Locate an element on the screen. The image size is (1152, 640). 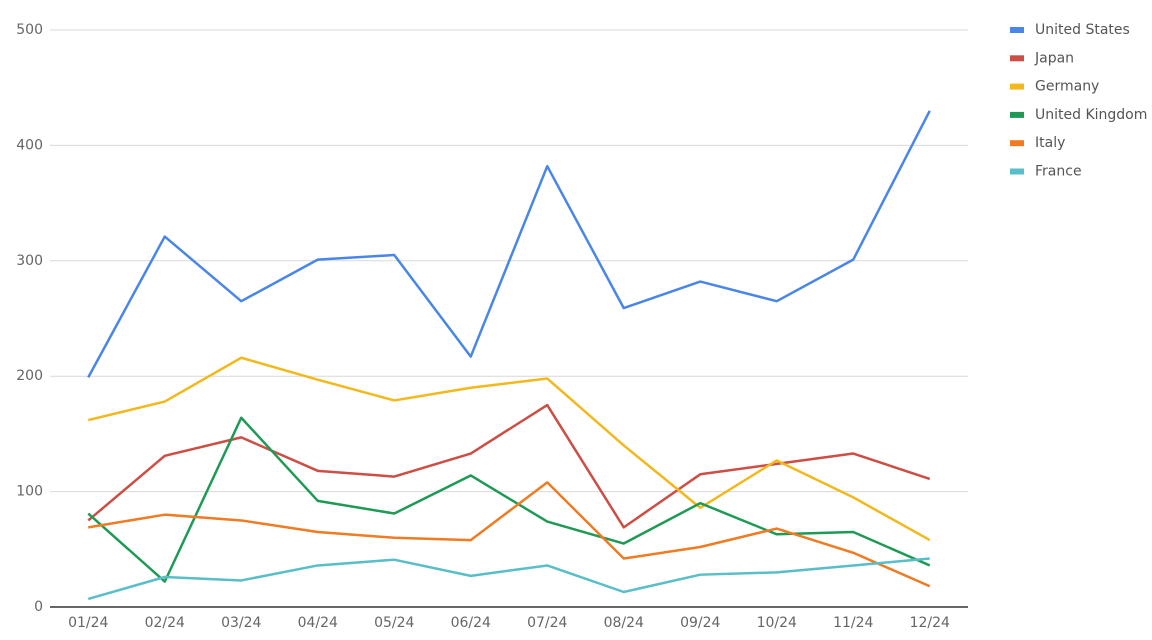
x-tick-label: 07/24 is located at coordinates (547, 623).